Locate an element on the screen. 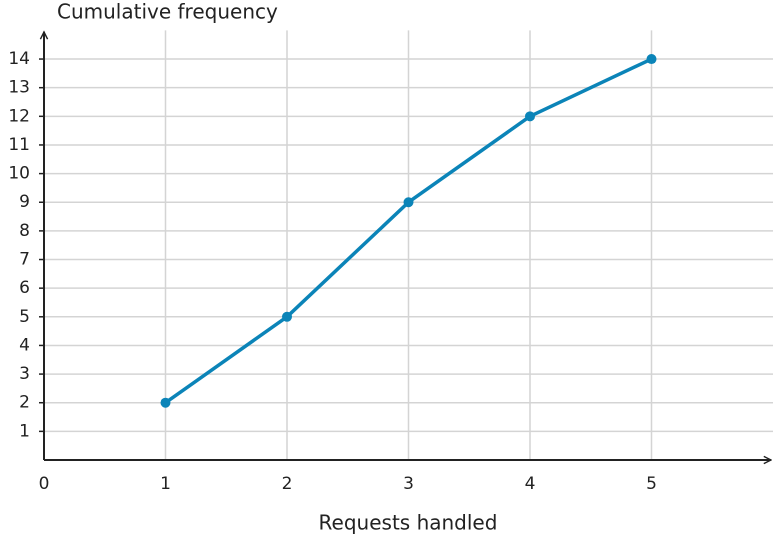 Image resolution: width=777 pixels, height=541 pixels. x-axis-label: Requests handled is located at coordinates (408, 523).